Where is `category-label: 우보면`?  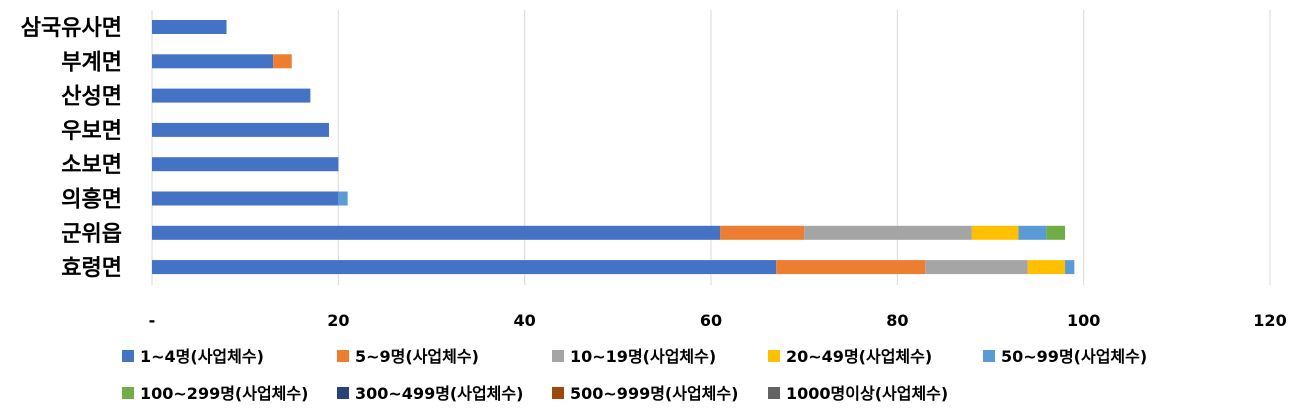 category-label: 우보면 is located at coordinates (91, 131).